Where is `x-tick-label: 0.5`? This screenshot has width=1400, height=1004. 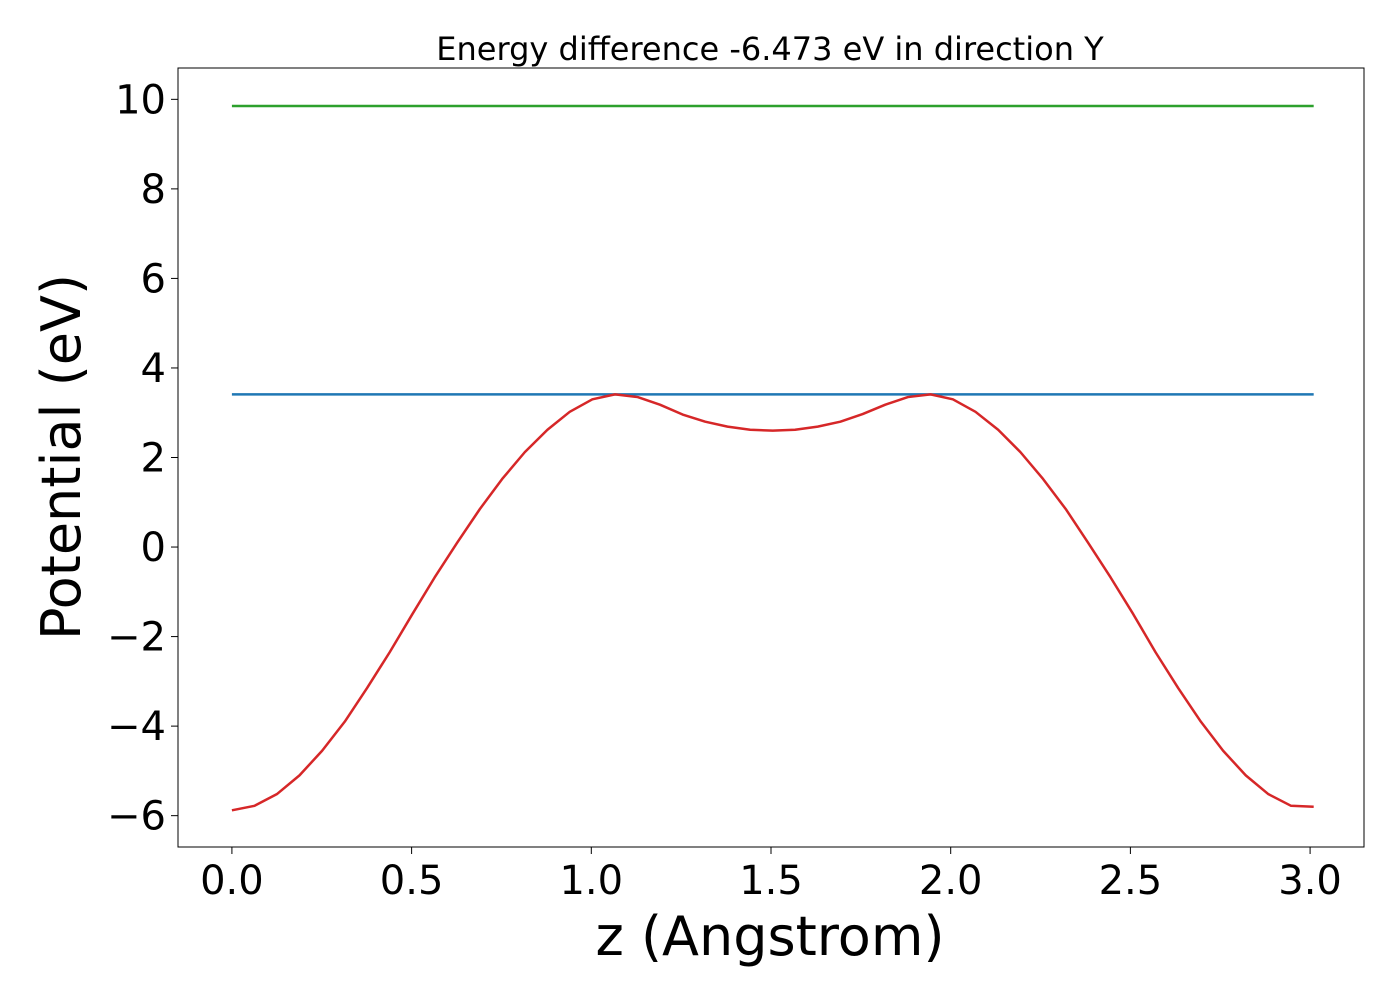 x-tick-label: 0.5 is located at coordinates (412, 881).